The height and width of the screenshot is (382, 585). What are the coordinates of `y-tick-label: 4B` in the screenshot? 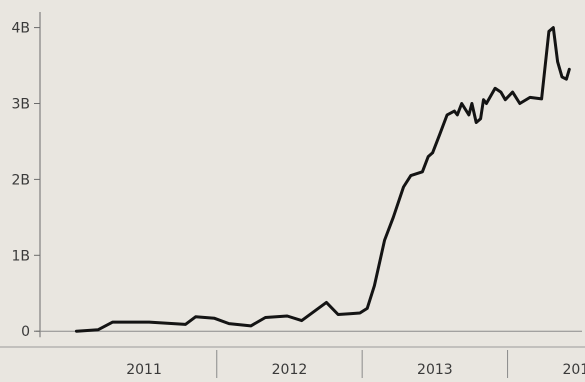 It's located at (20, 29).